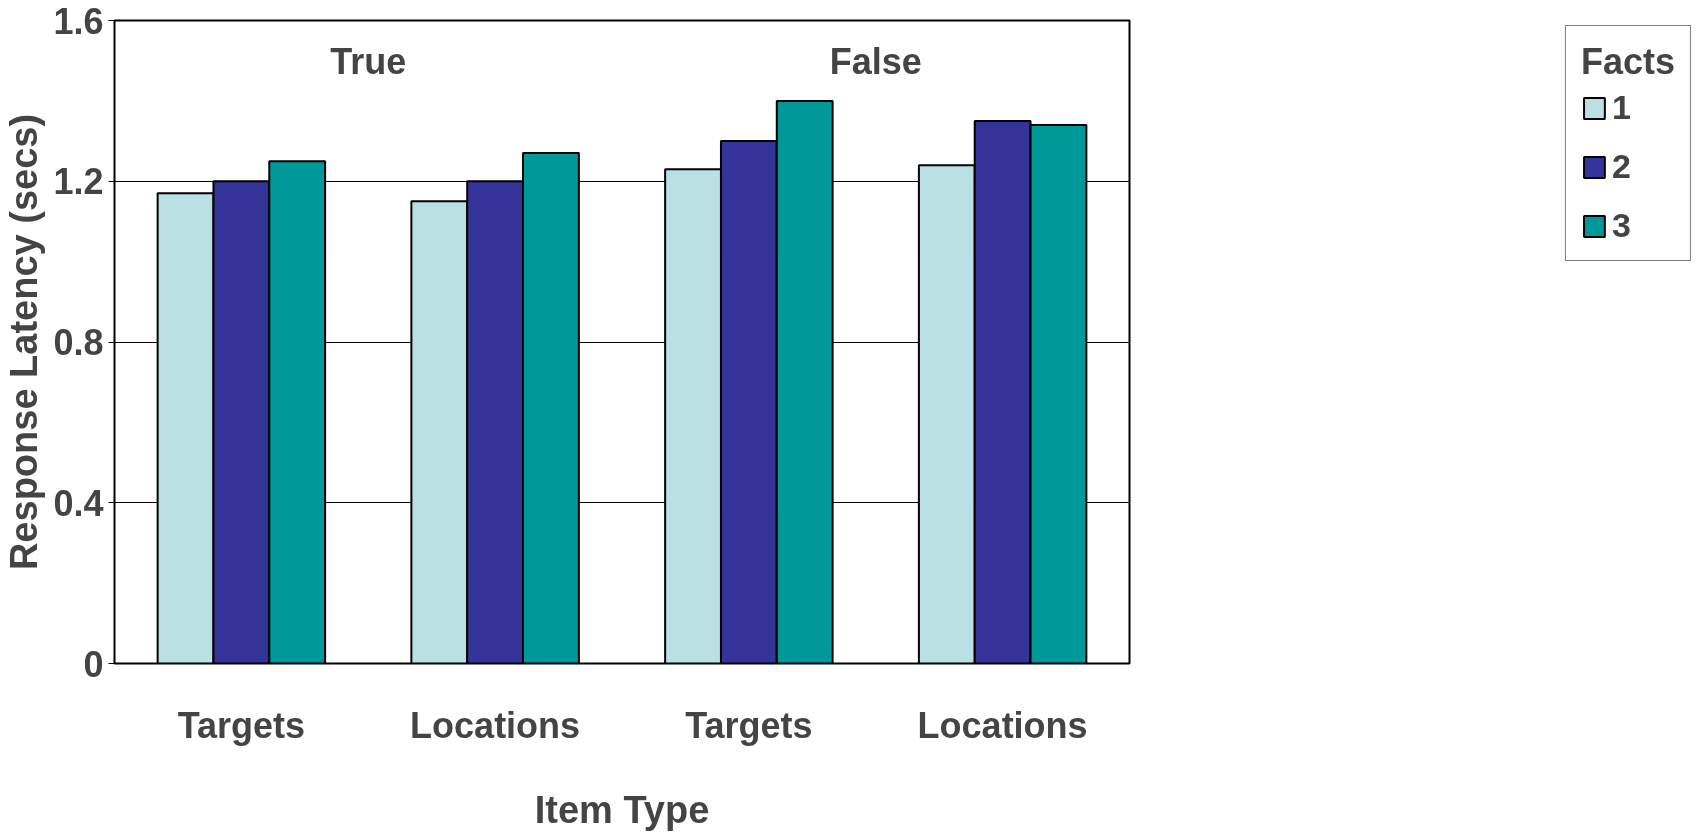 Image resolution: width=1696 pixels, height=833 pixels. What do you see at coordinates (368, 61) in the screenshot?
I see `annotation: True` at bounding box center [368, 61].